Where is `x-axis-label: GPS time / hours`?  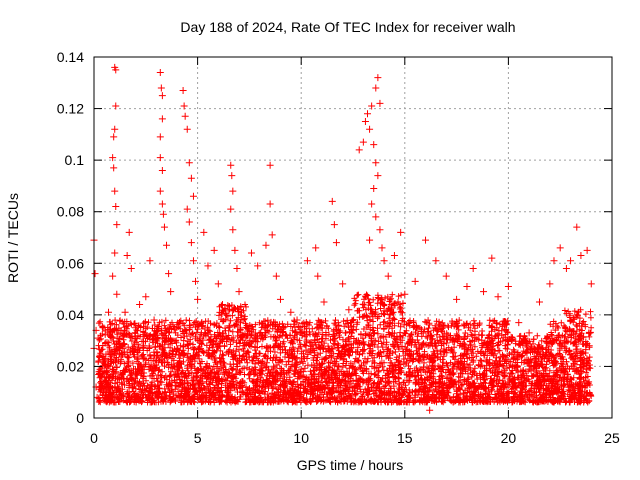
x-axis-label: GPS time / hours is located at coordinates (350, 465).